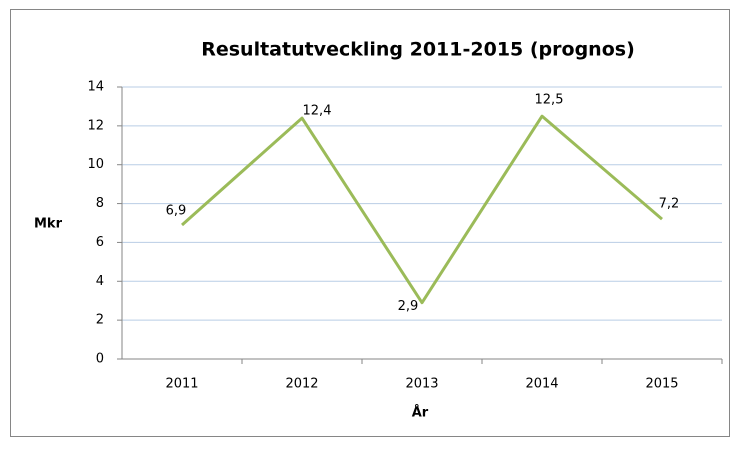 The width and height of the screenshot is (739, 449). I want to click on x-tick-label: 2012, so click(301, 384).